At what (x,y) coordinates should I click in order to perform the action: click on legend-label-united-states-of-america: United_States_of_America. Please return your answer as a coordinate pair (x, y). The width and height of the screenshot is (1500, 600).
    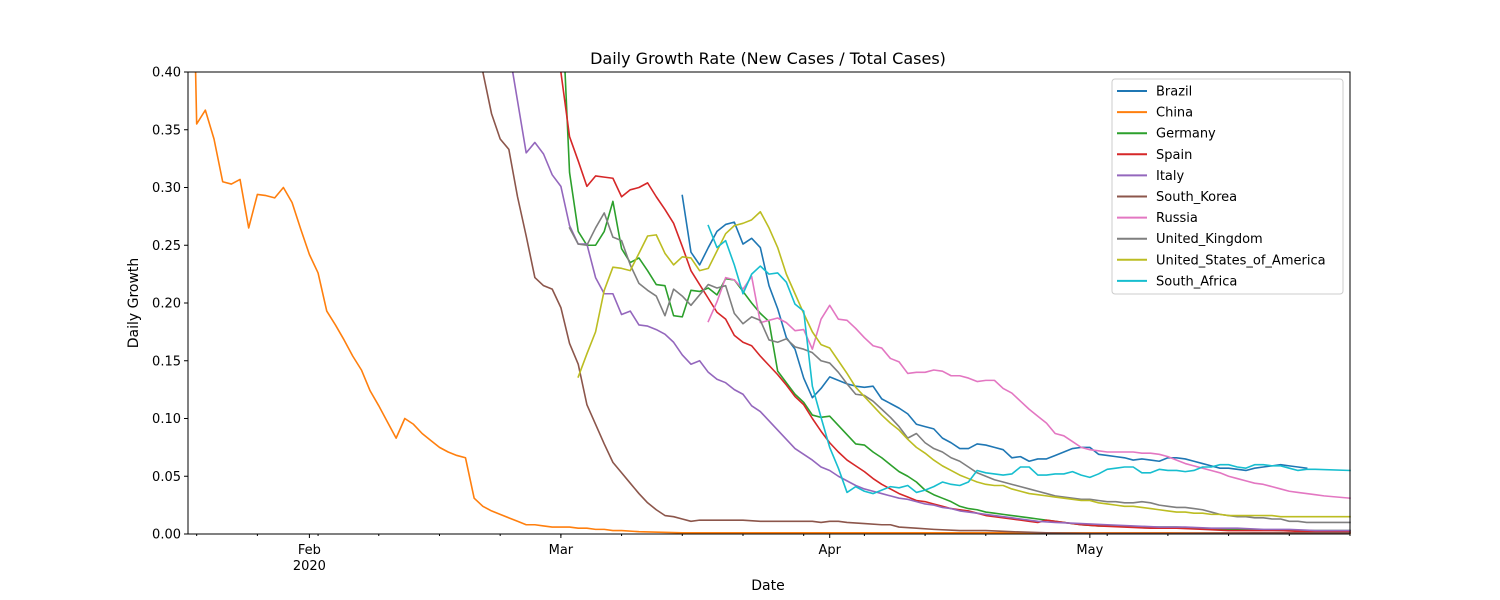
    Looking at the image, I should click on (1241, 260).